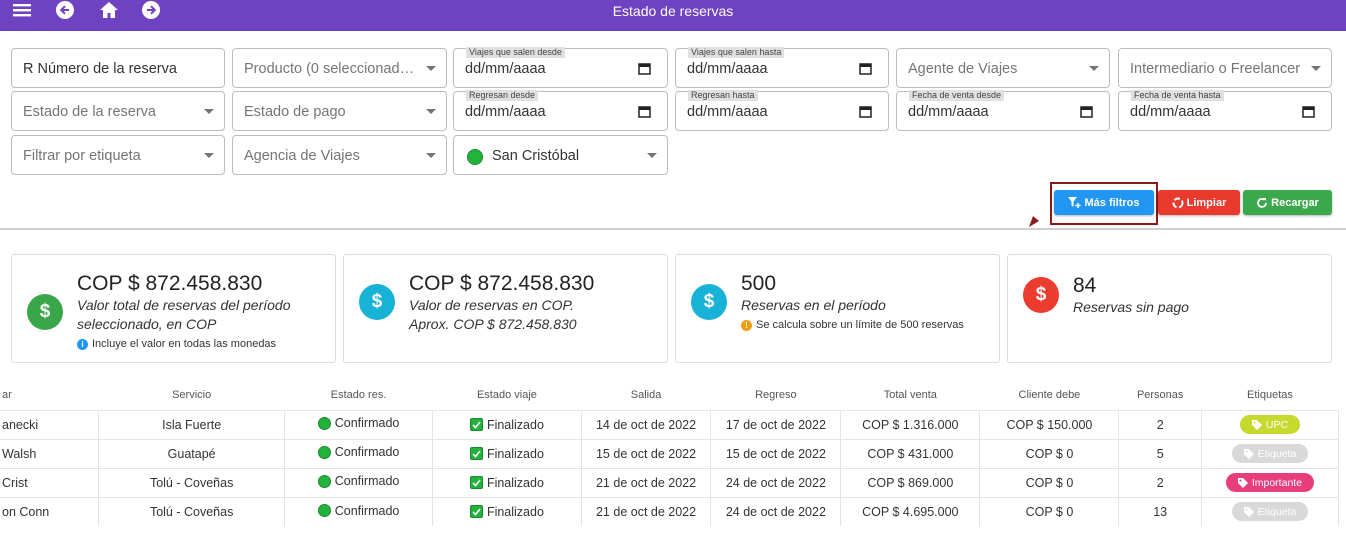 This screenshot has width=1346, height=533. I want to click on ubicacion-select: San Cristóbal, so click(560, 155).